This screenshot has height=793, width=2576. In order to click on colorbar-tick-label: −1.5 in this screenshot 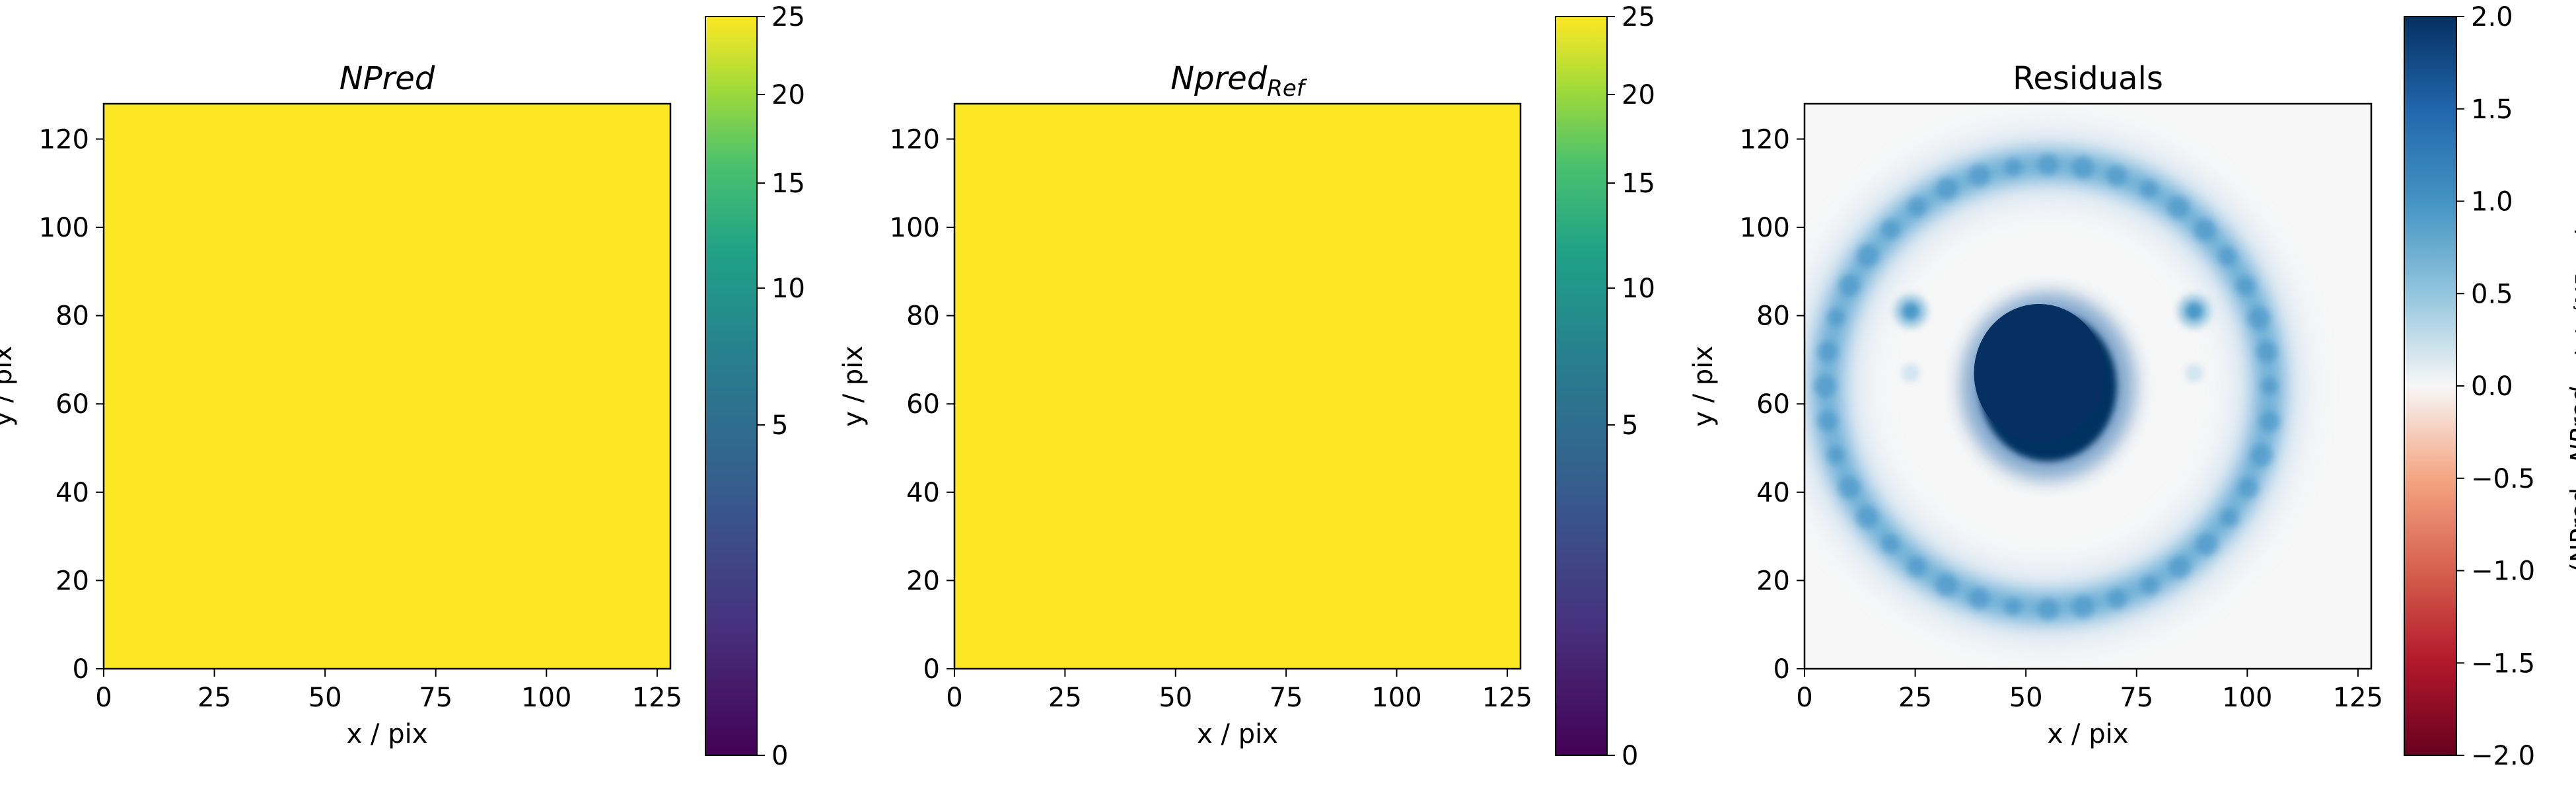, I will do `click(2503, 664)`.